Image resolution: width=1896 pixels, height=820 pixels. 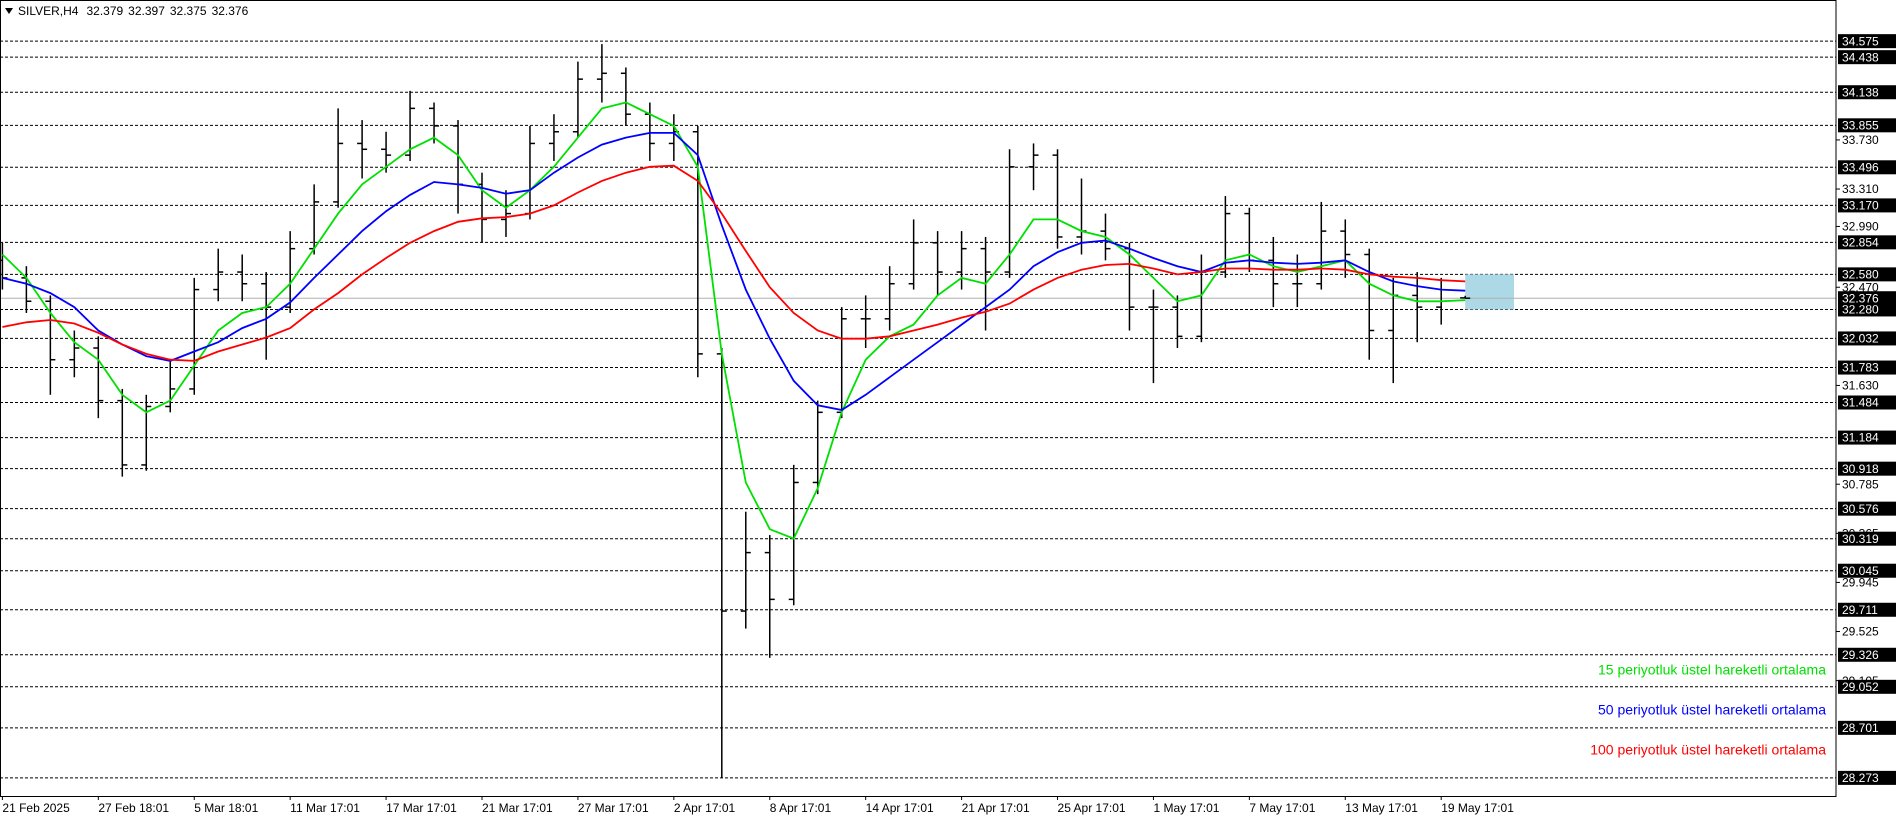 What do you see at coordinates (1860, 509) in the screenshot?
I see `level-label: 30.576` at bounding box center [1860, 509].